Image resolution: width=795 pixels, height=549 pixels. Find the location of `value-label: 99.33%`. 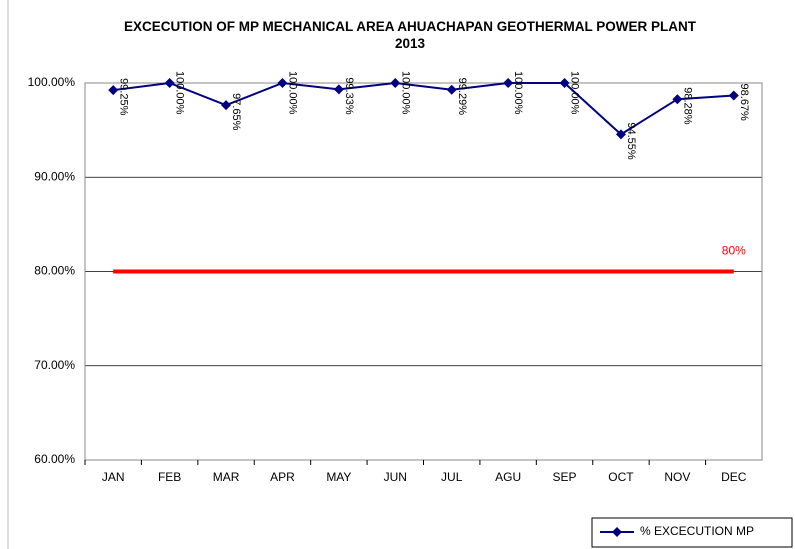

value-label: 99.33% is located at coordinates (349, 96).